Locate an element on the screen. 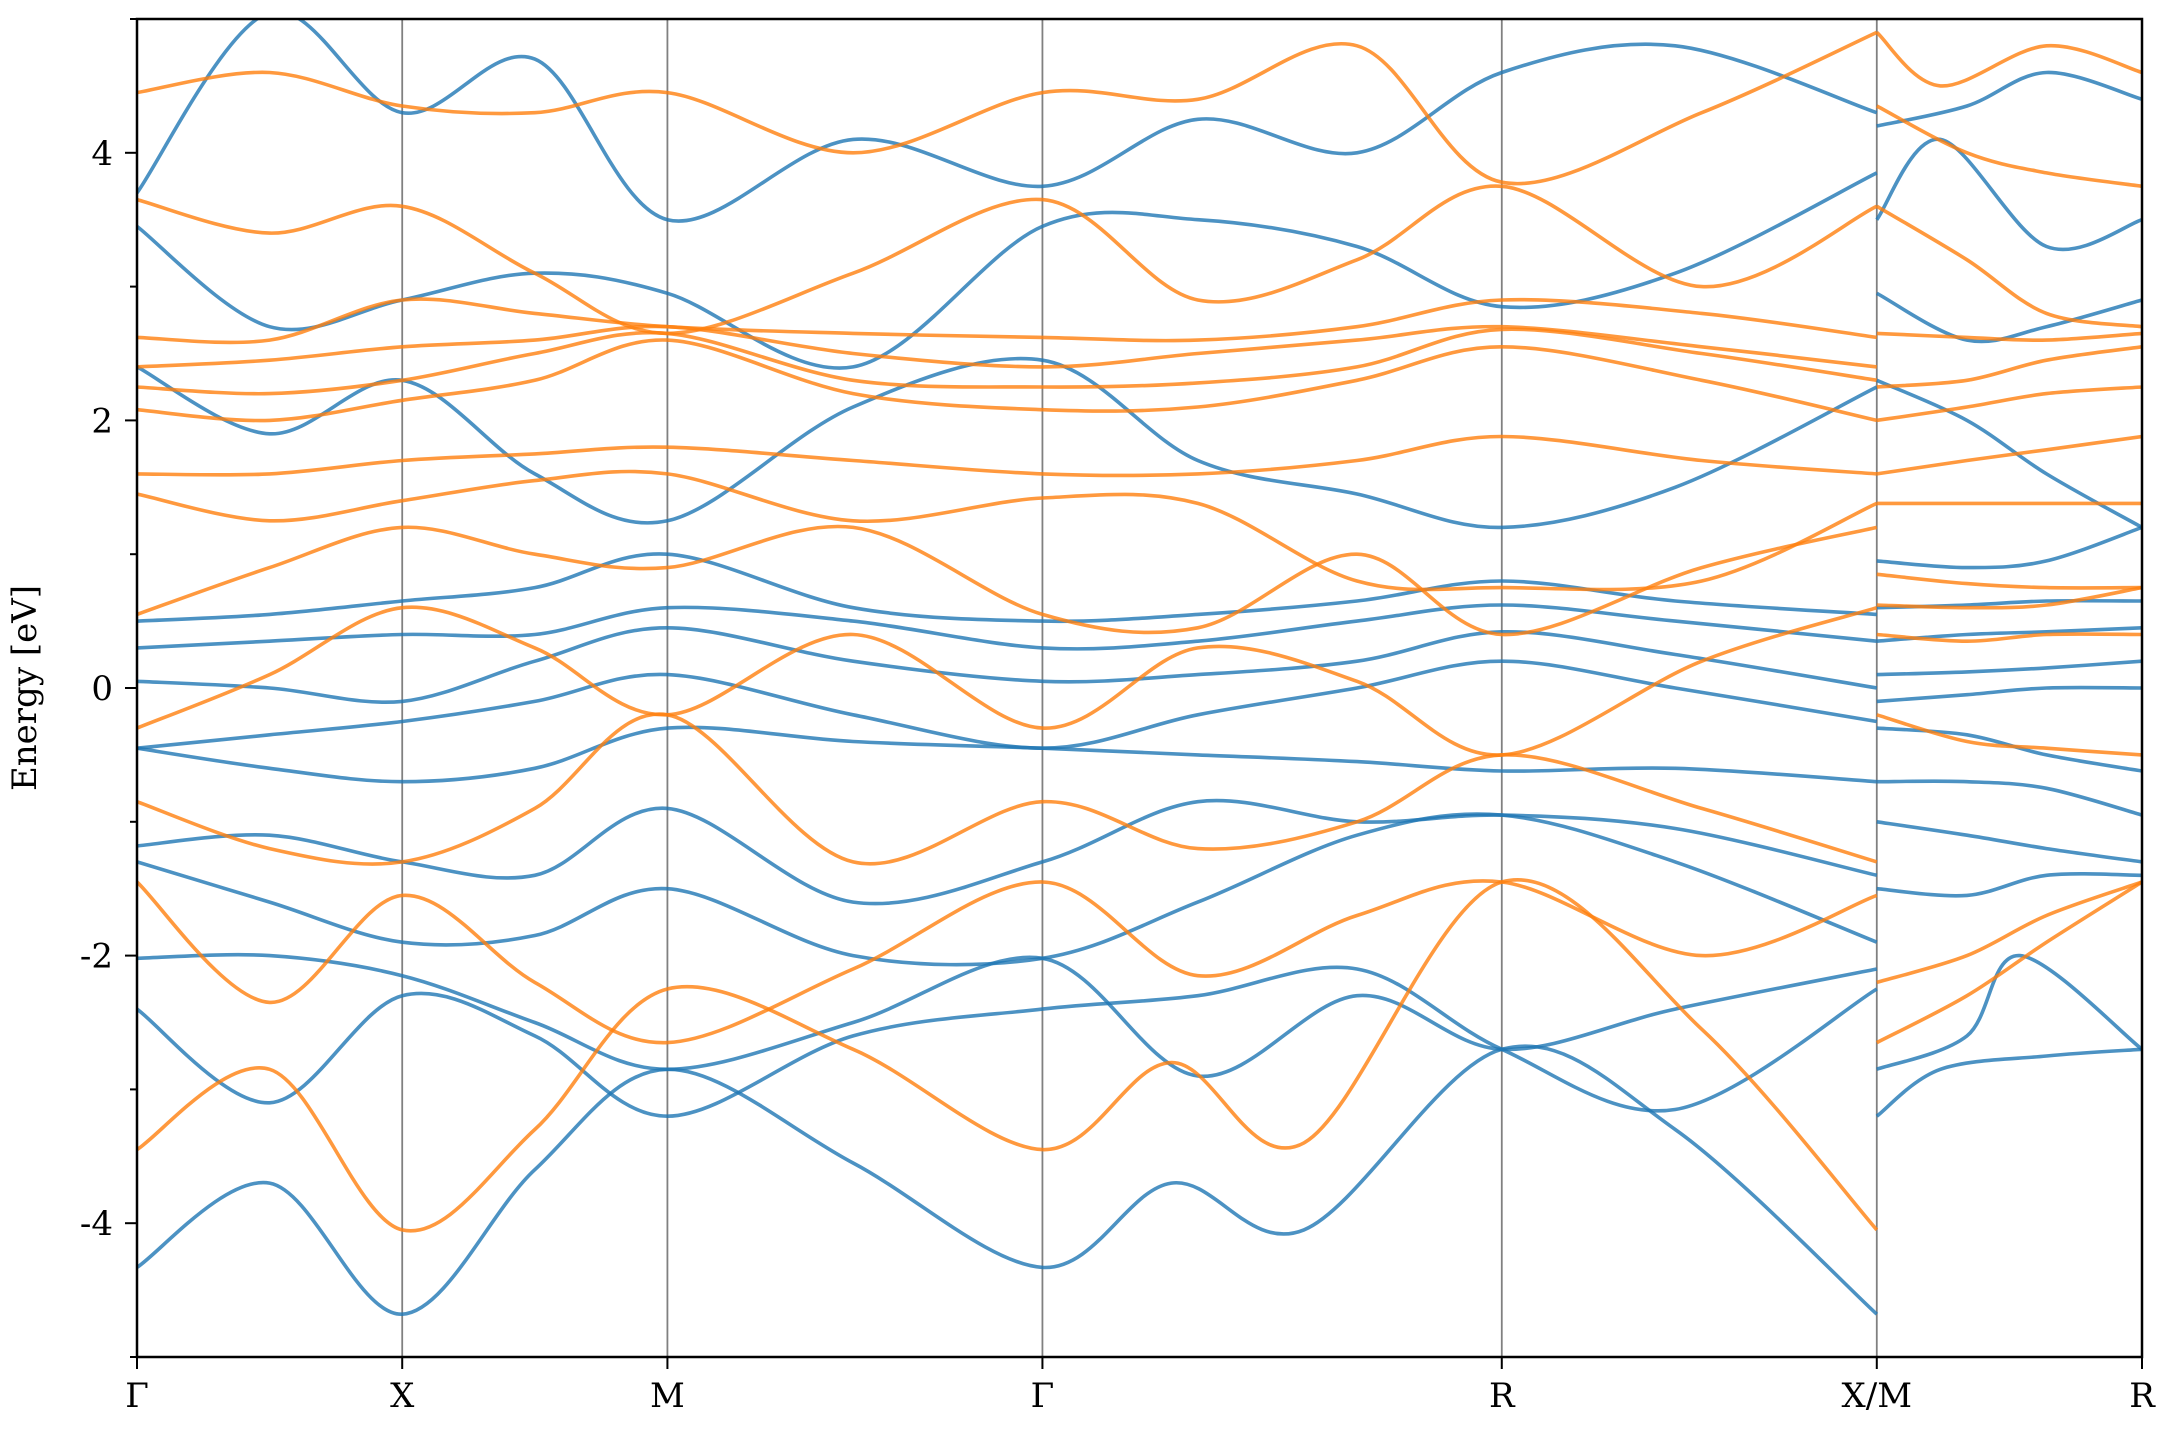 The width and height of the screenshot is (2160, 1440). y-tick-label: 2 is located at coordinates (102, 421).